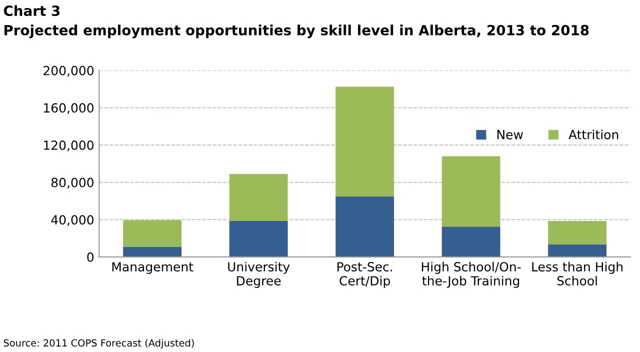 This screenshot has height=352, width=640. What do you see at coordinates (72, 183) in the screenshot?
I see `y-tick-label: 80,000` at bounding box center [72, 183].